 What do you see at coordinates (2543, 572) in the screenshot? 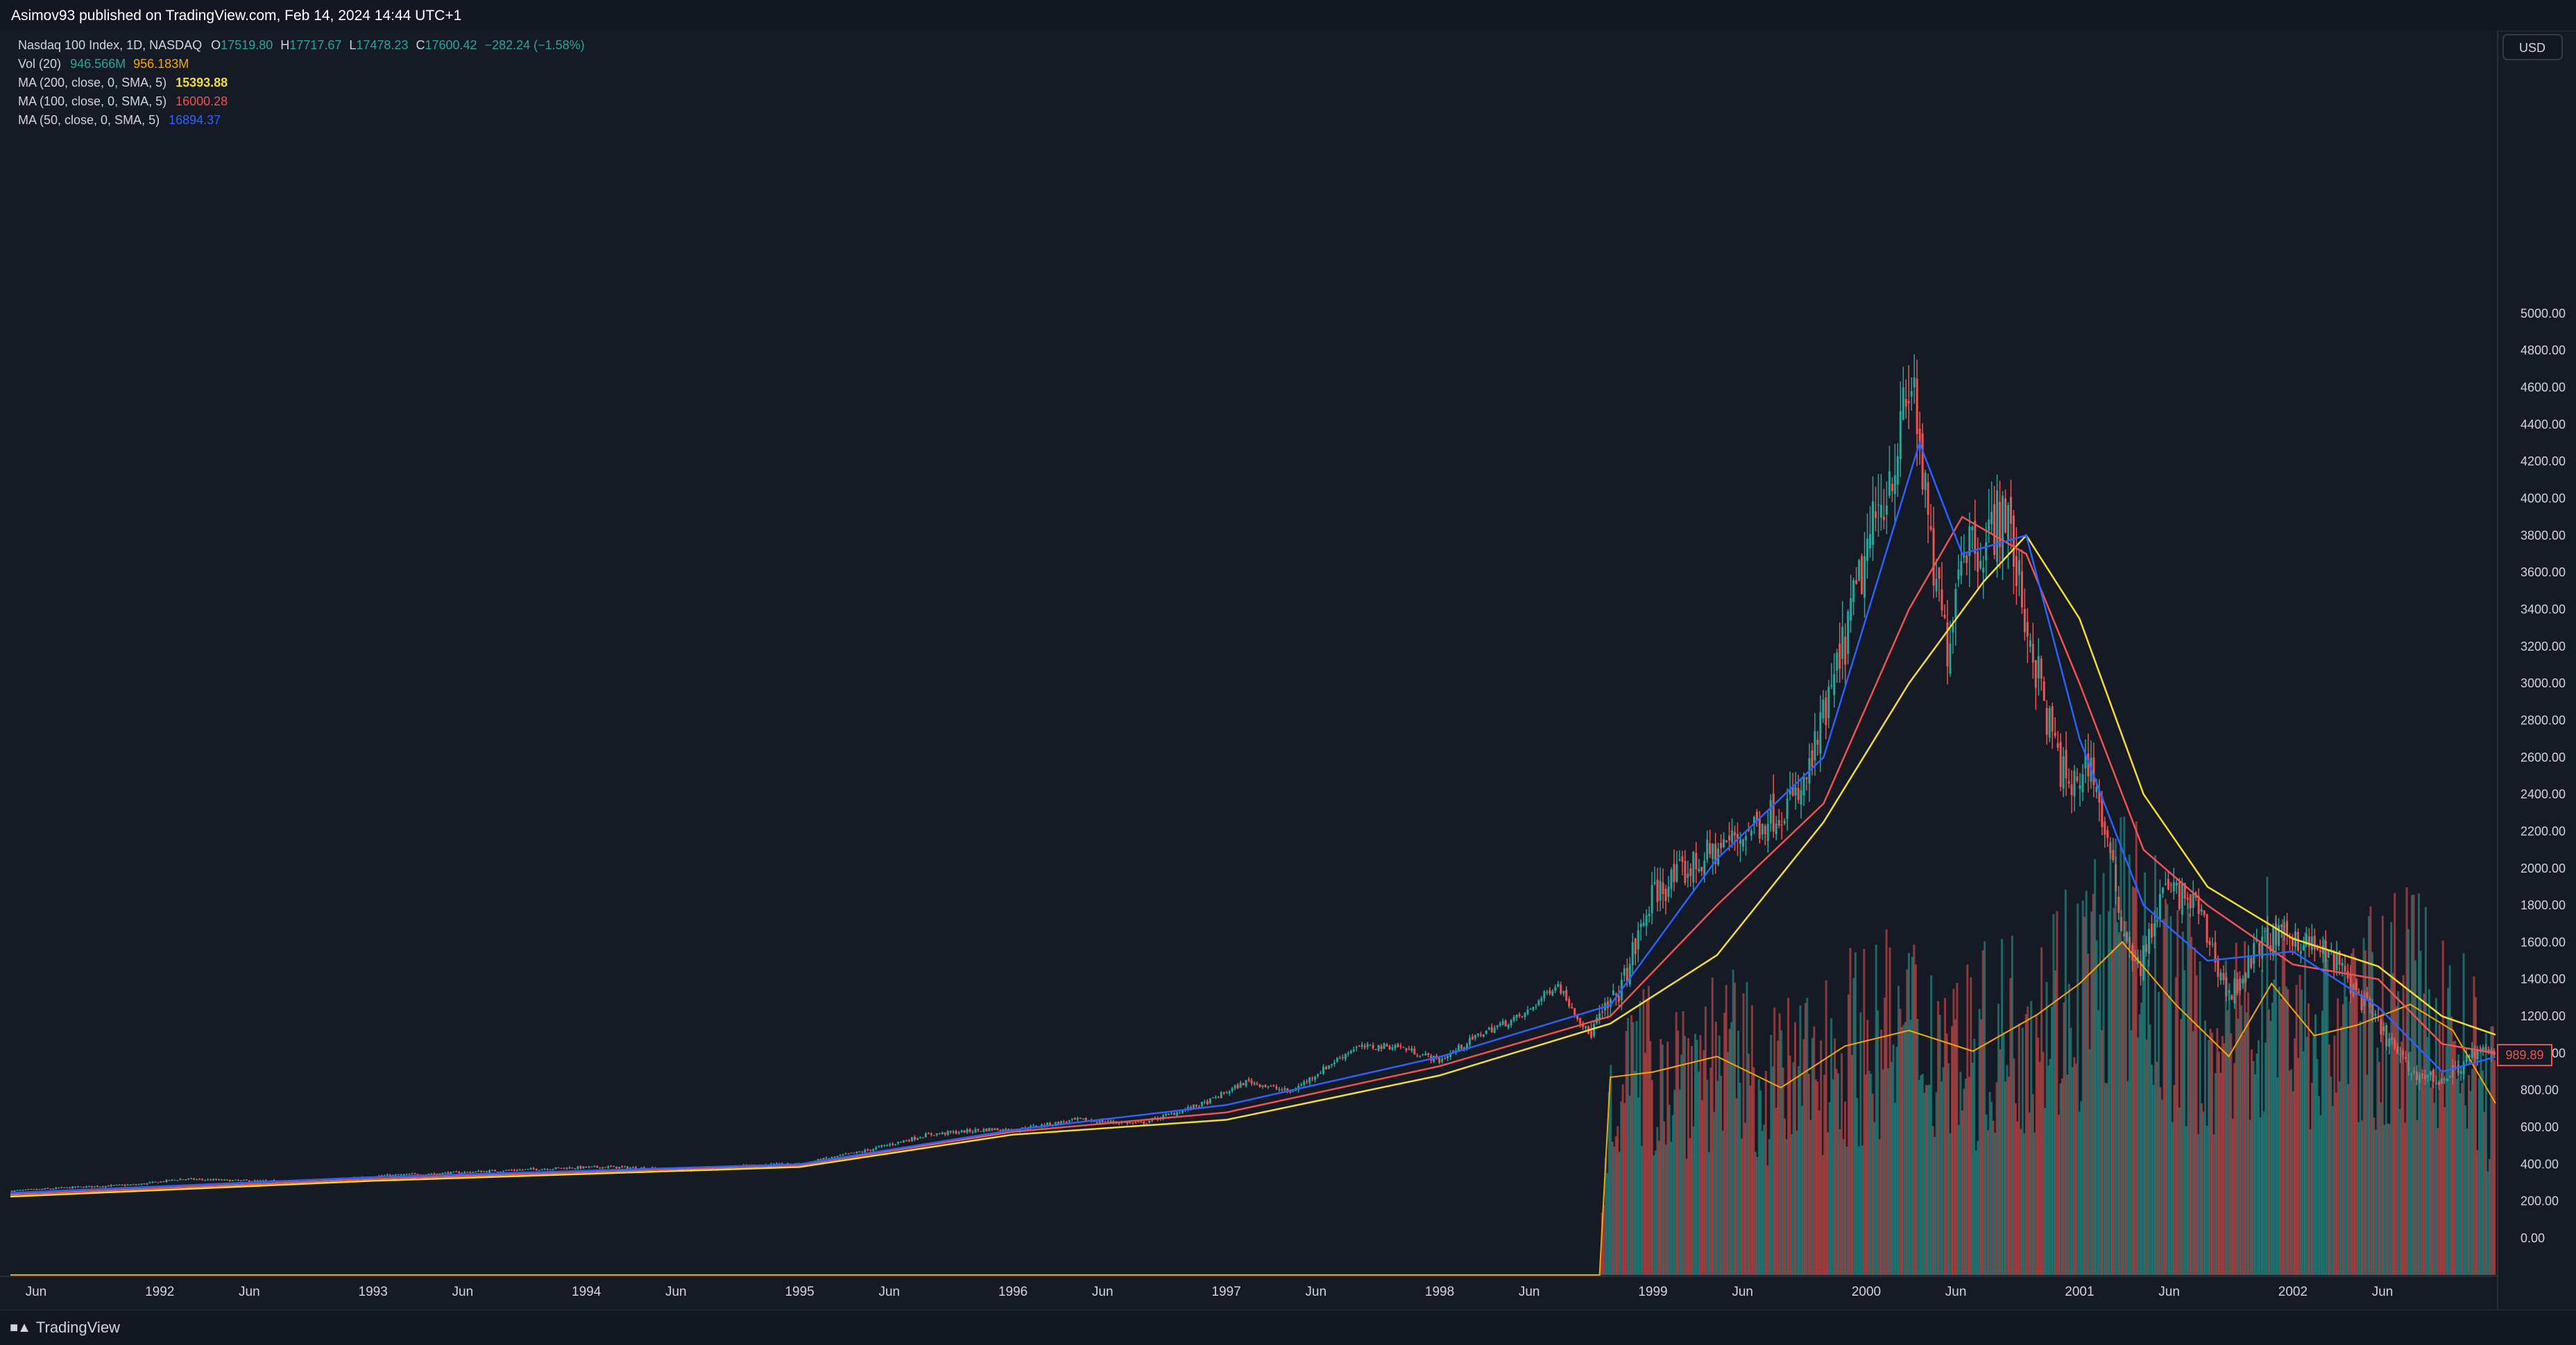
I see `price-tick-label: 3600.00` at bounding box center [2543, 572].